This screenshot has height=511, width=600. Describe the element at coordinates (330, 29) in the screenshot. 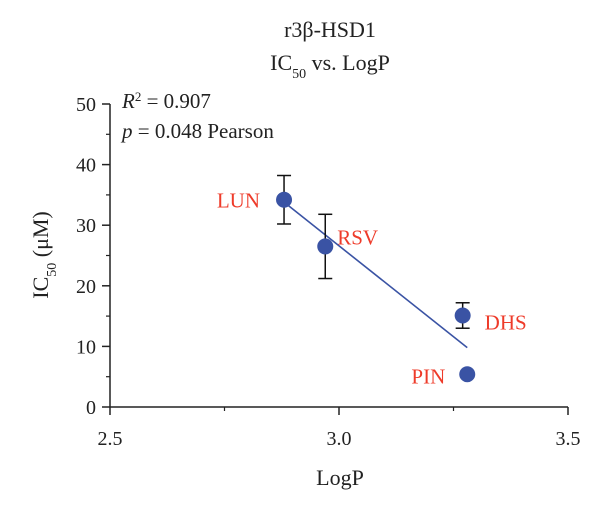

I see `chart-title: r3β-HSD1` at that location.